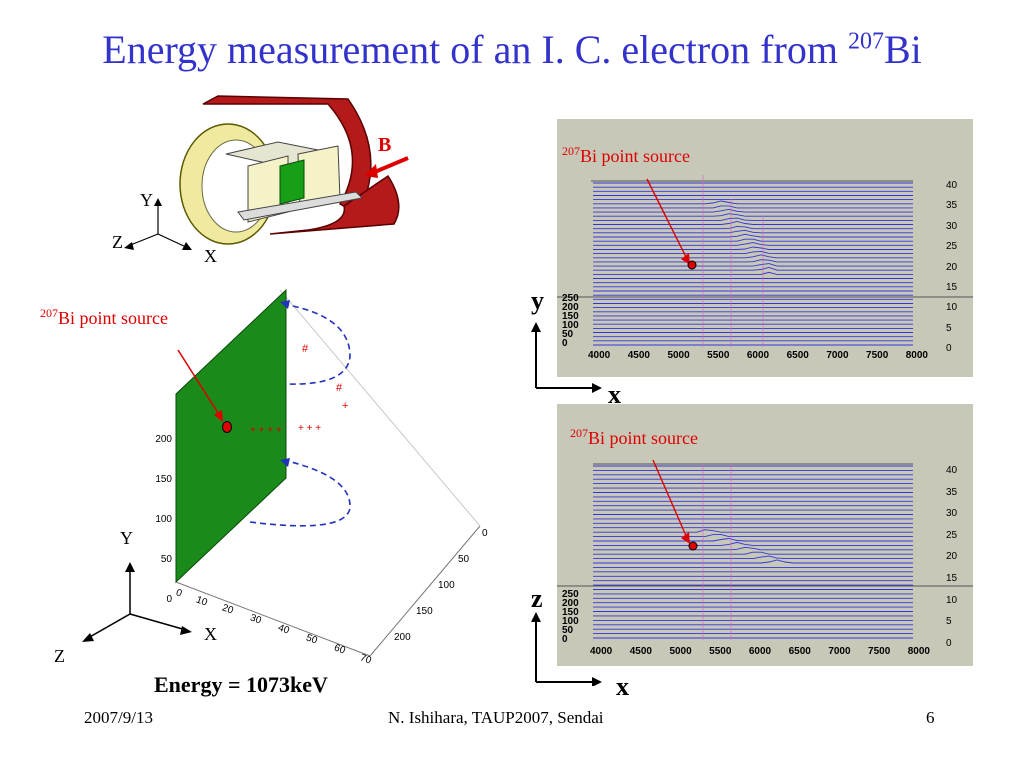  What do you see at coordinates (328, 472) in the screenshot?
I see `plot-3d: # # + + + + + + + +` at bounding box center [328, 472].